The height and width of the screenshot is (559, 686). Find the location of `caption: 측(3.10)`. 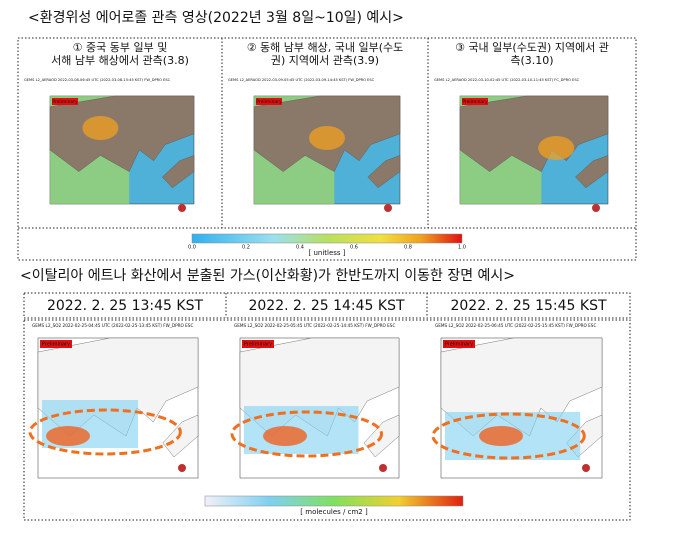

caption: 측(3.10) is located at coordinates (531, 60).